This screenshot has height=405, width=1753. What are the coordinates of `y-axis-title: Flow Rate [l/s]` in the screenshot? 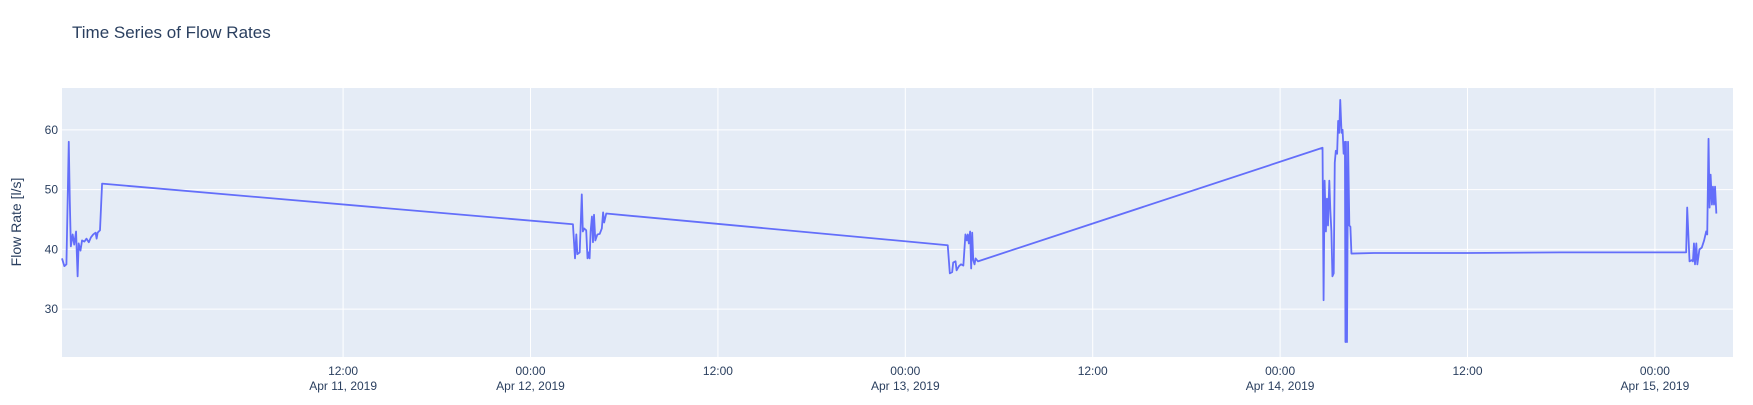 It's located at (16, 222).